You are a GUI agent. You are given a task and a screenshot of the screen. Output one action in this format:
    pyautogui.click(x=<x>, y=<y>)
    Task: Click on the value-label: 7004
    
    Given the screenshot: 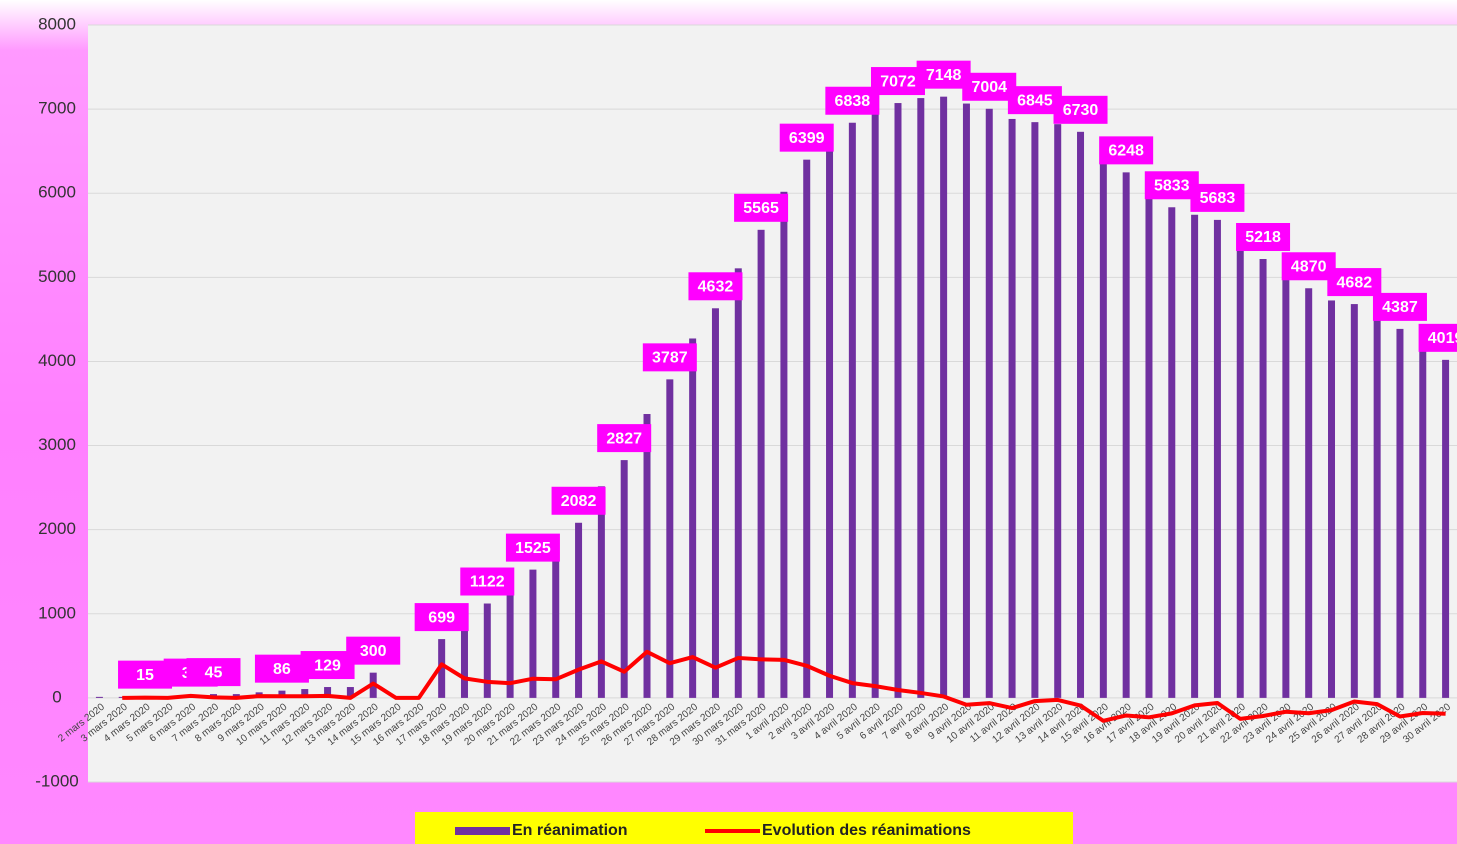 What is the action you would take?
    pyautogui.click(x=989, y=87)
    